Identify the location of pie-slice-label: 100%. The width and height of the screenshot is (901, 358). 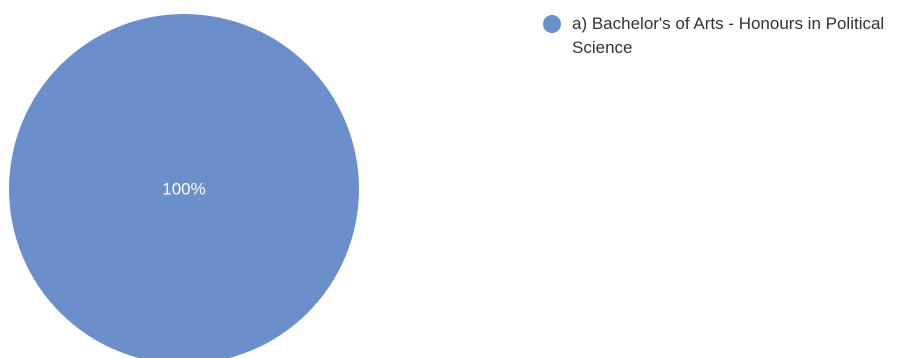
(183, 189).